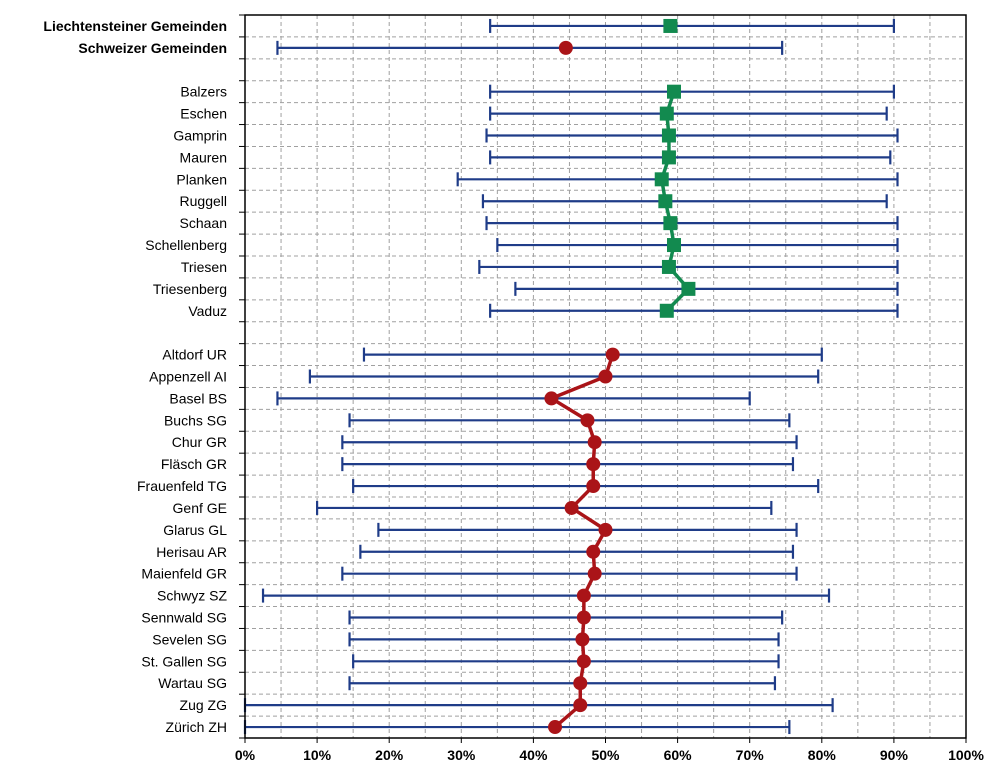 This screenshot has width=987, height=765. I want to click on x-tick-label: 20%, so click(389, 755).